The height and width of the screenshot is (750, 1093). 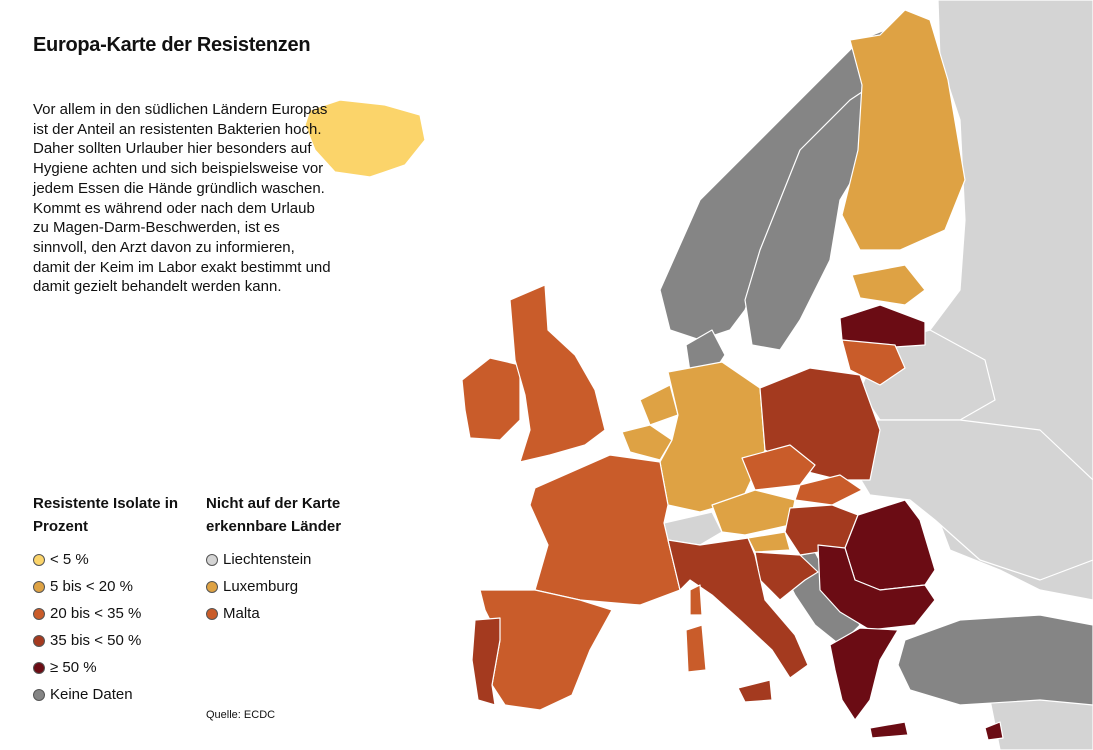 I want to click on iceland, so click(x=365, y=138).